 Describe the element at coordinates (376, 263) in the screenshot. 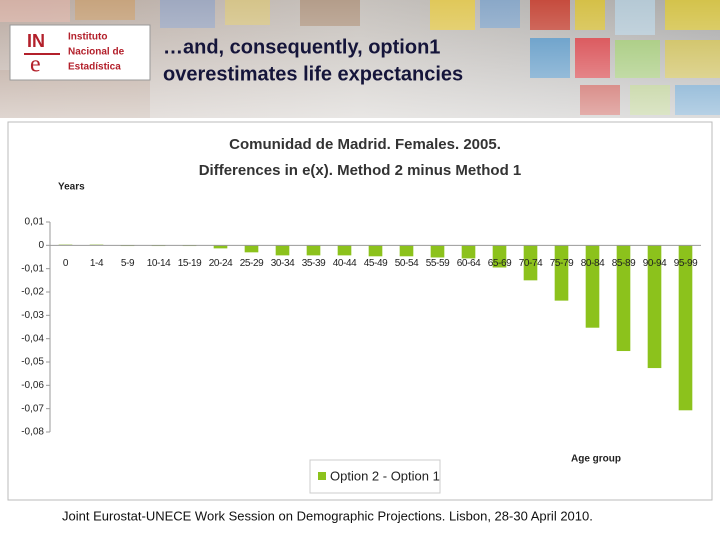

I see `x-tick-label: 45-49` at that location.